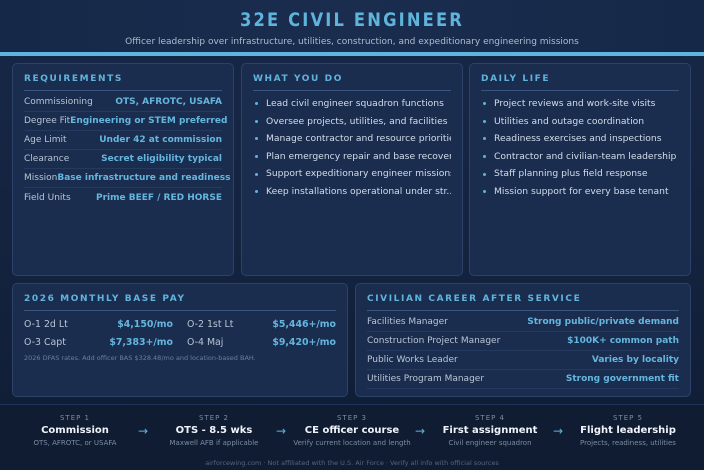  I want to click on step-title: Flight leadership, so click(628, 430).